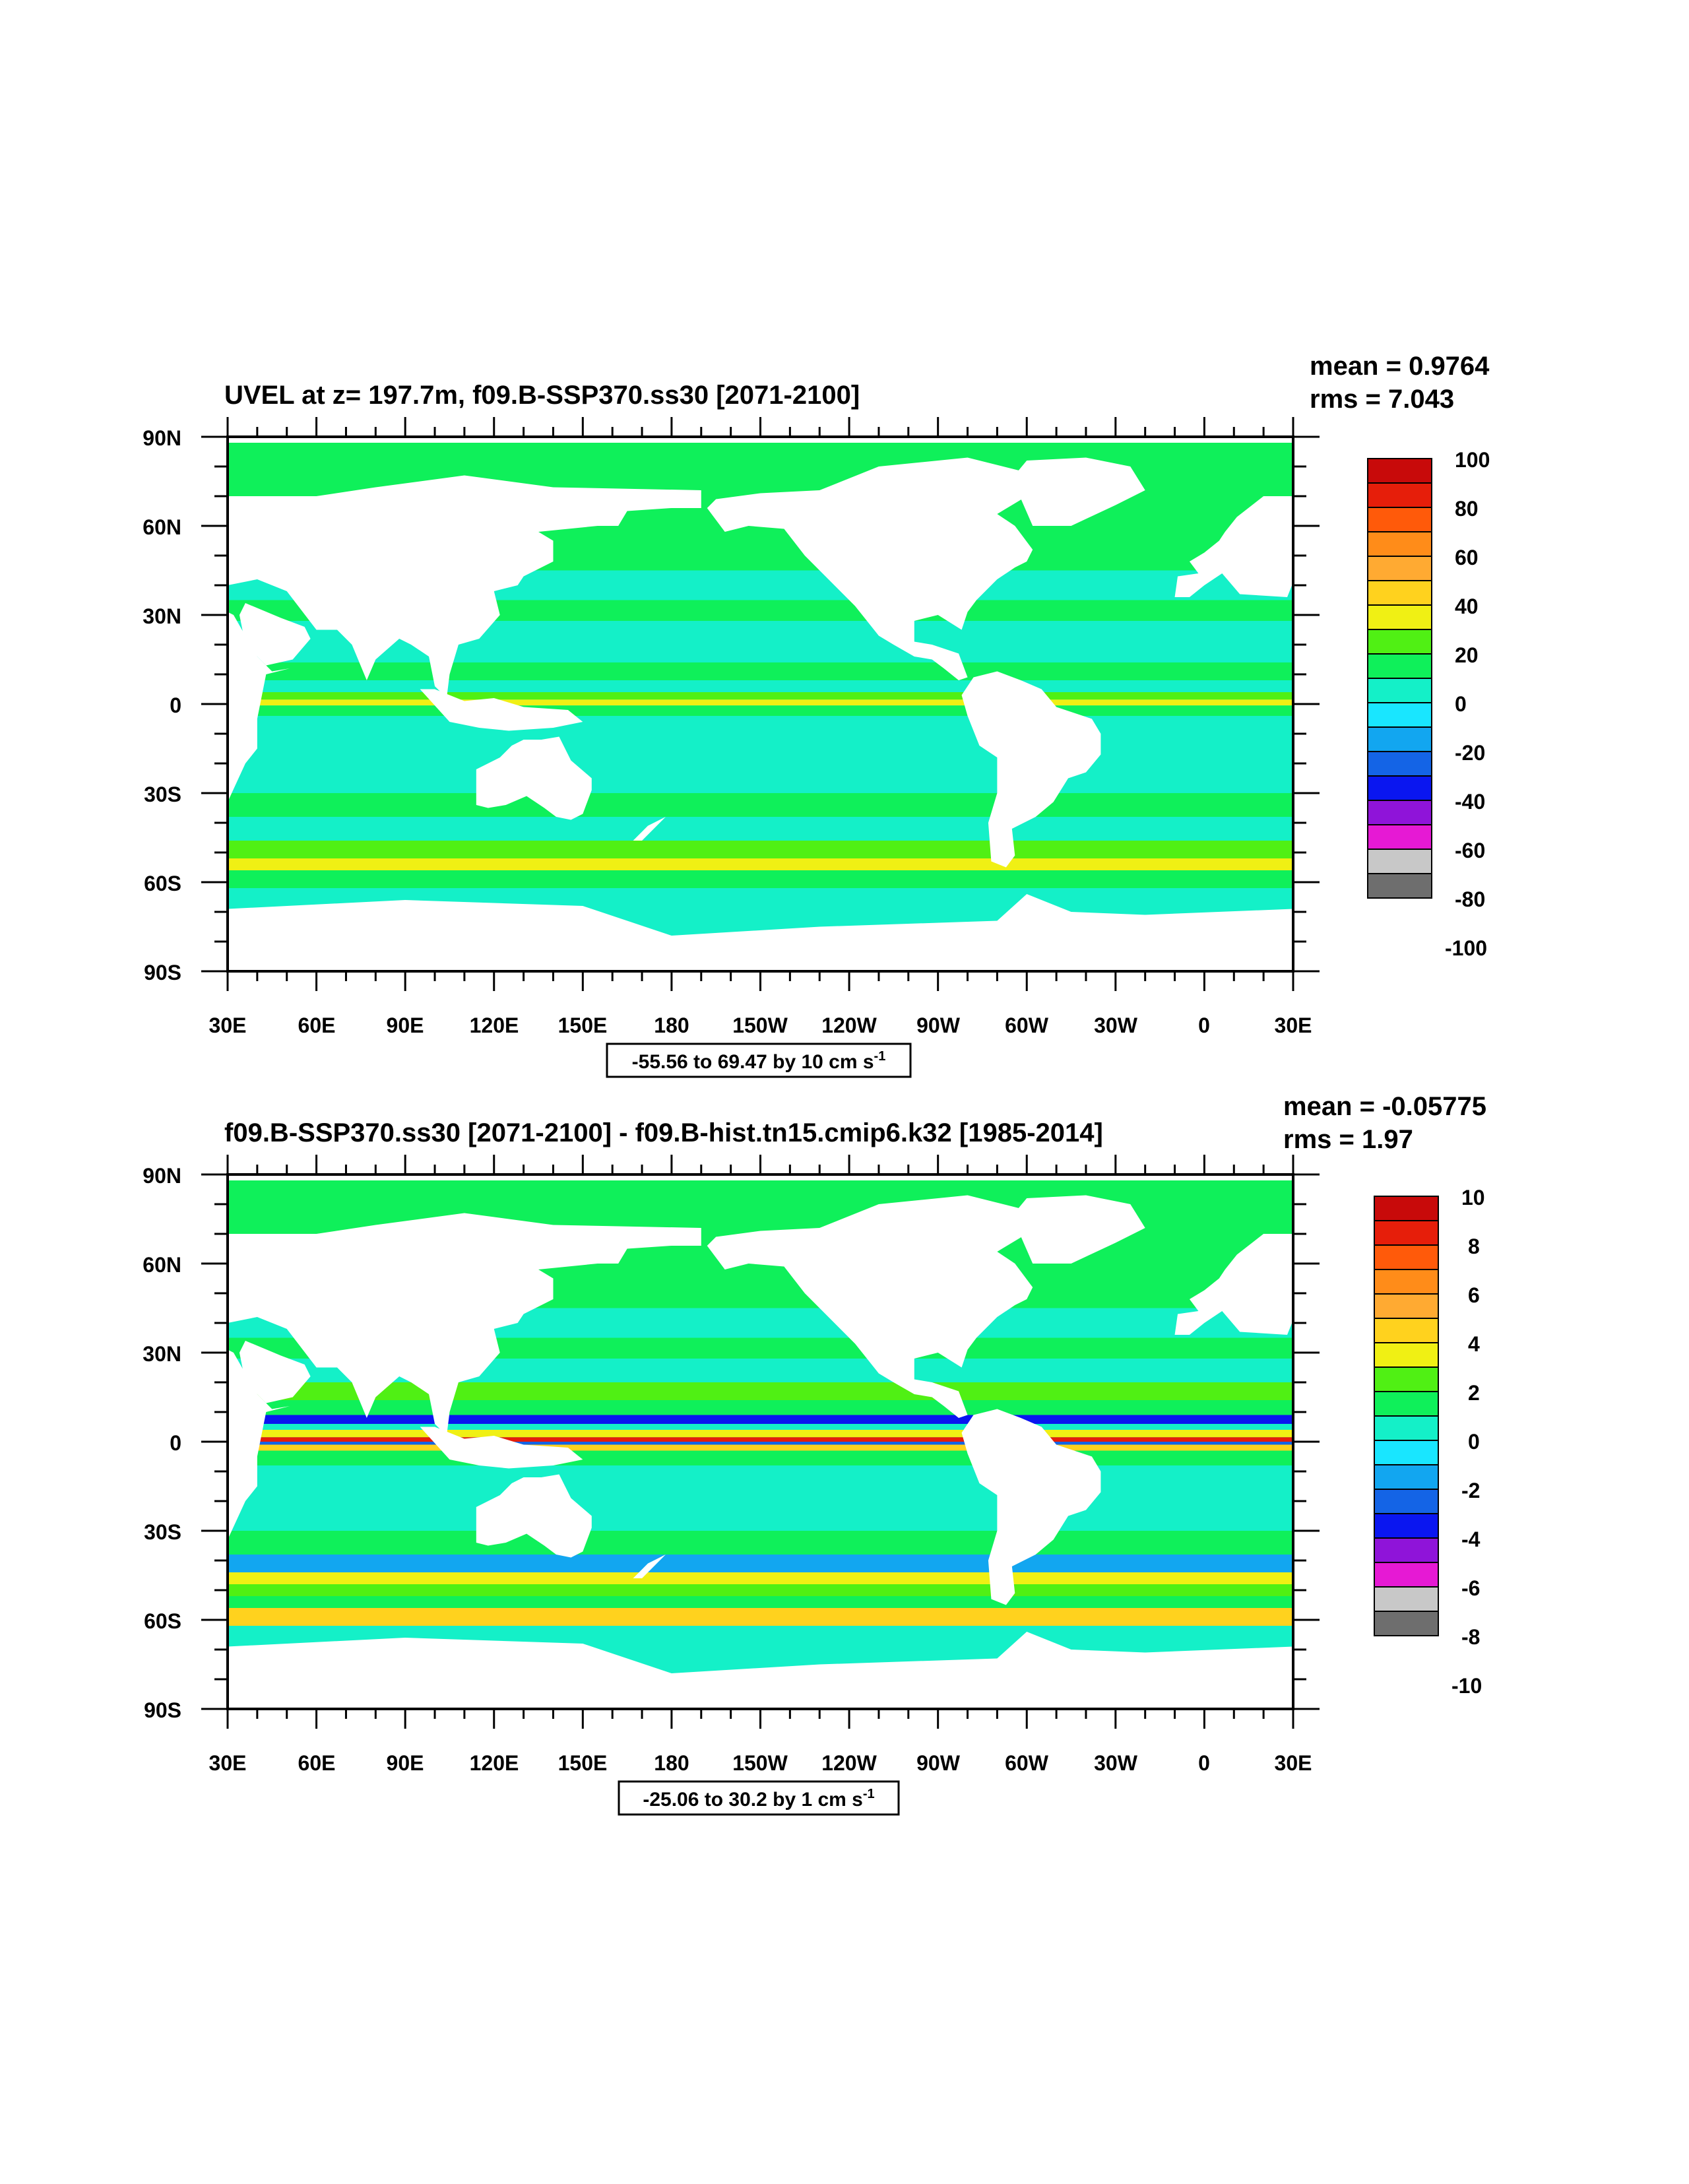  Describe the element at coordinates (1470, 753) in the screenshot. I see `colorbar-label: -20` at that location.